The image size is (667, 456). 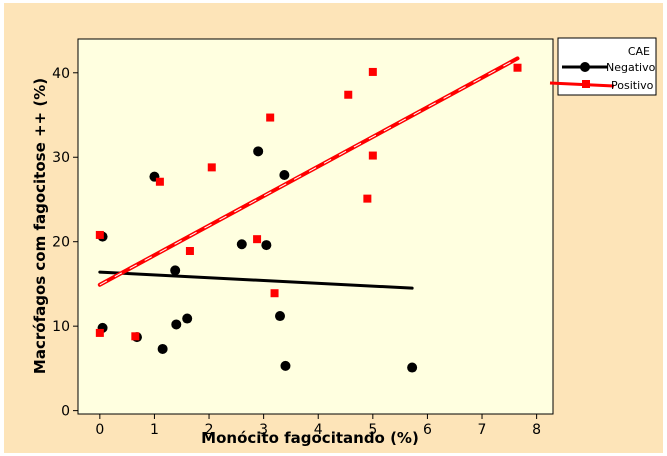 I want to click on fit-line-negativo, so click(x=256, y=280).